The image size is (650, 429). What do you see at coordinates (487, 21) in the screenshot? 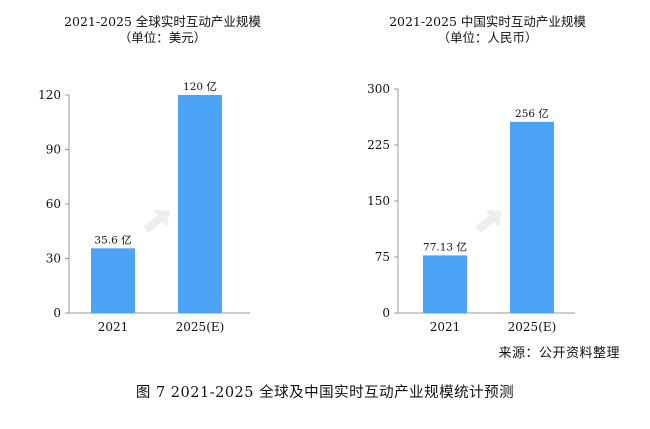
I see `chart-title: 2021-2025 中国实时互动产业规模` at bounding box center [487, 21].